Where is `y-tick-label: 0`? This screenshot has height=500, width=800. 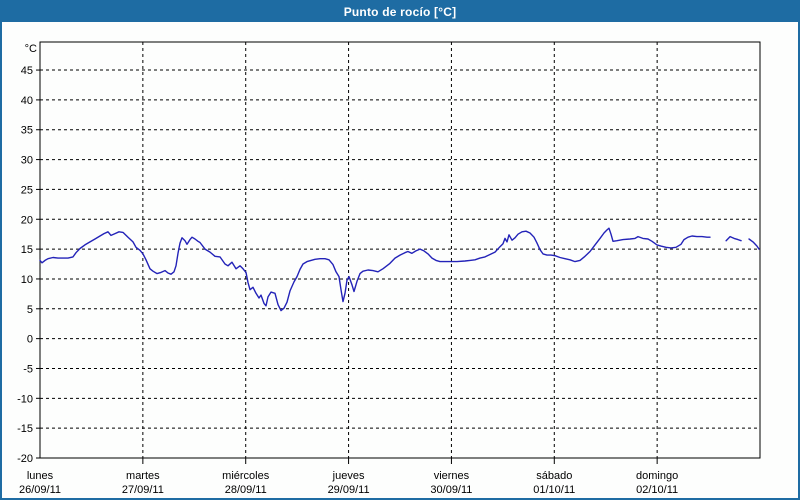
y-tick-label: 0 is located at coordinates (30, 340).